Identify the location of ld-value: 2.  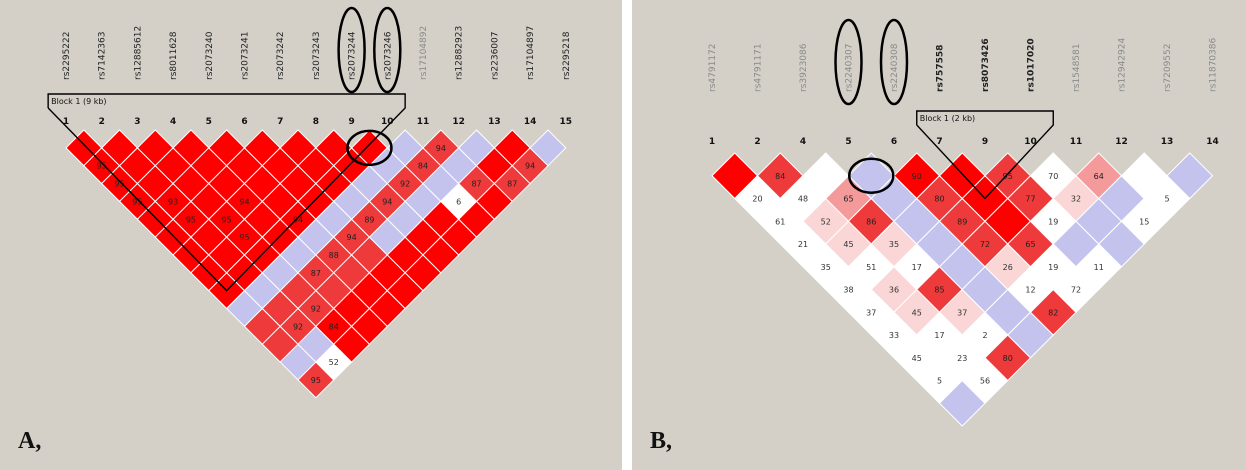
(984, 335).